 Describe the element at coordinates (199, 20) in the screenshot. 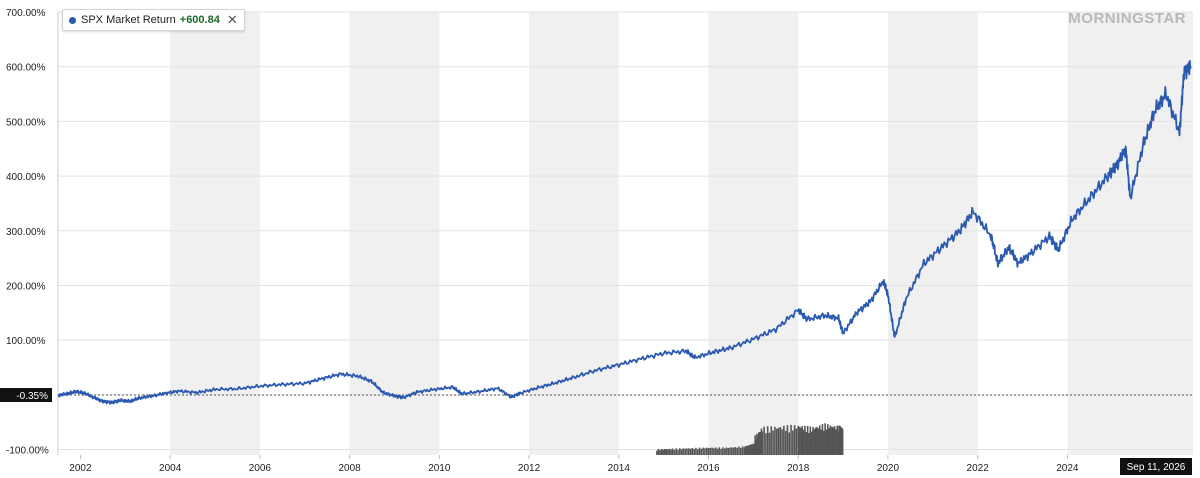

I see `legend-series-value: +600.84` at that location.